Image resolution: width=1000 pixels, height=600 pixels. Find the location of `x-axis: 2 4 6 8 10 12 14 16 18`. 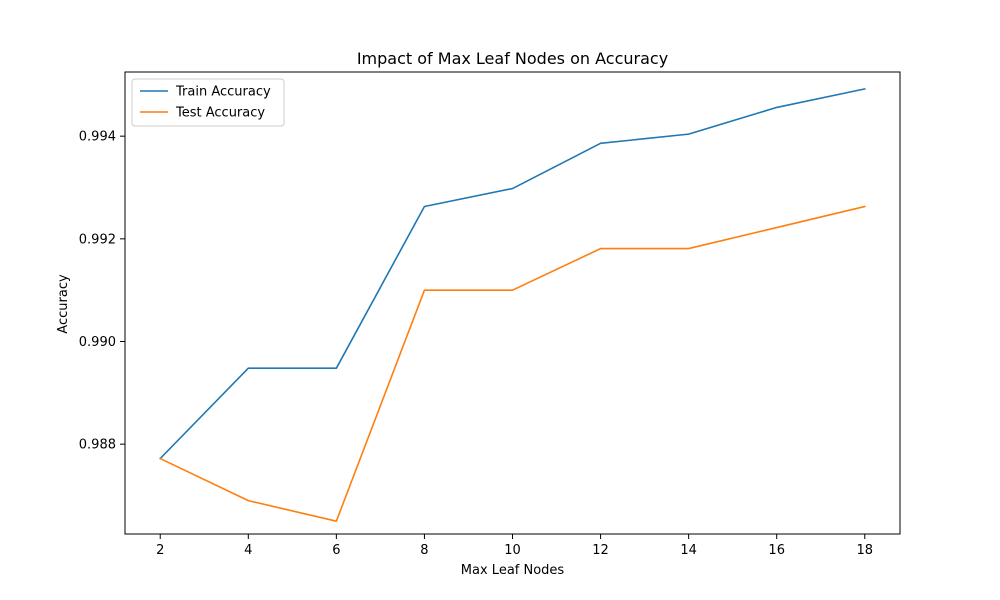

x-axis: 2 4 6 8 10 12 14 16 18 is located at coordinates (514, 546).